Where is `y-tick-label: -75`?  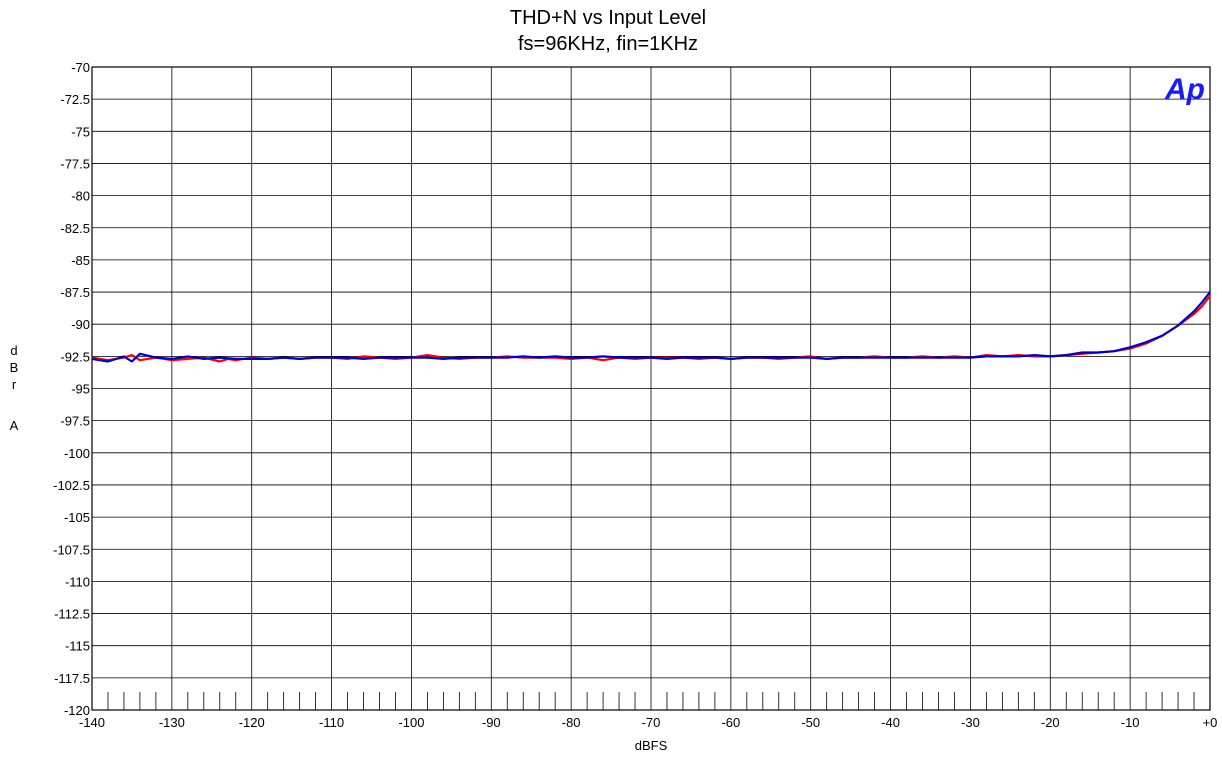
y-tick-label: -75 is located at coordinates (80, 131).